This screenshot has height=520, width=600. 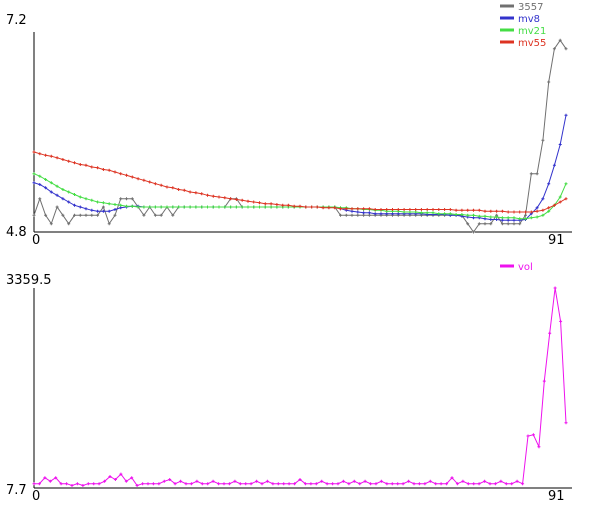 What do you see at coordinates (16, 232) in the screenshot?
I see `price-y-min-label: 4.8` at bounding box center [16, 232].